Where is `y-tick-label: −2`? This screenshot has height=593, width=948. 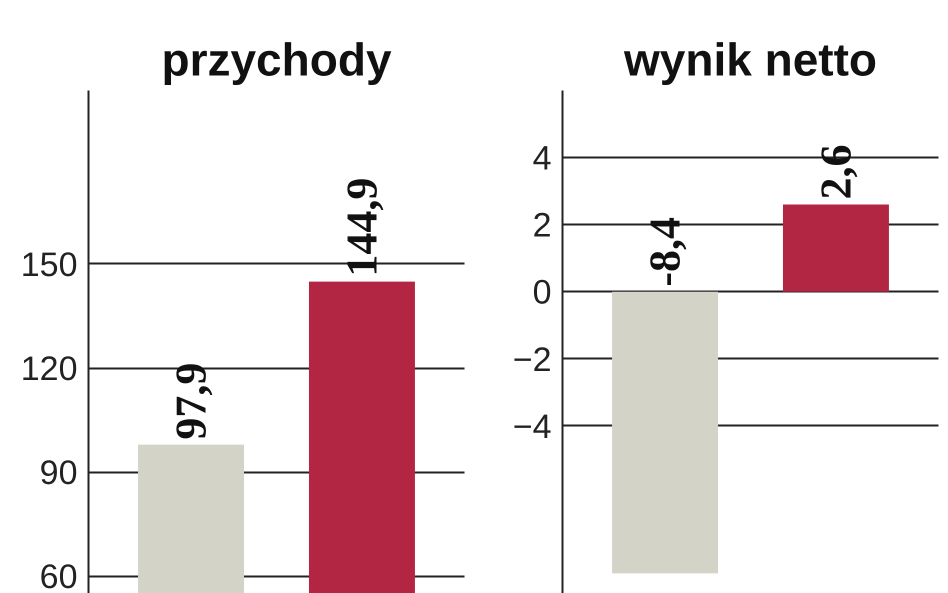 y-tick-label: −2 is located at coordinates (532, 359).